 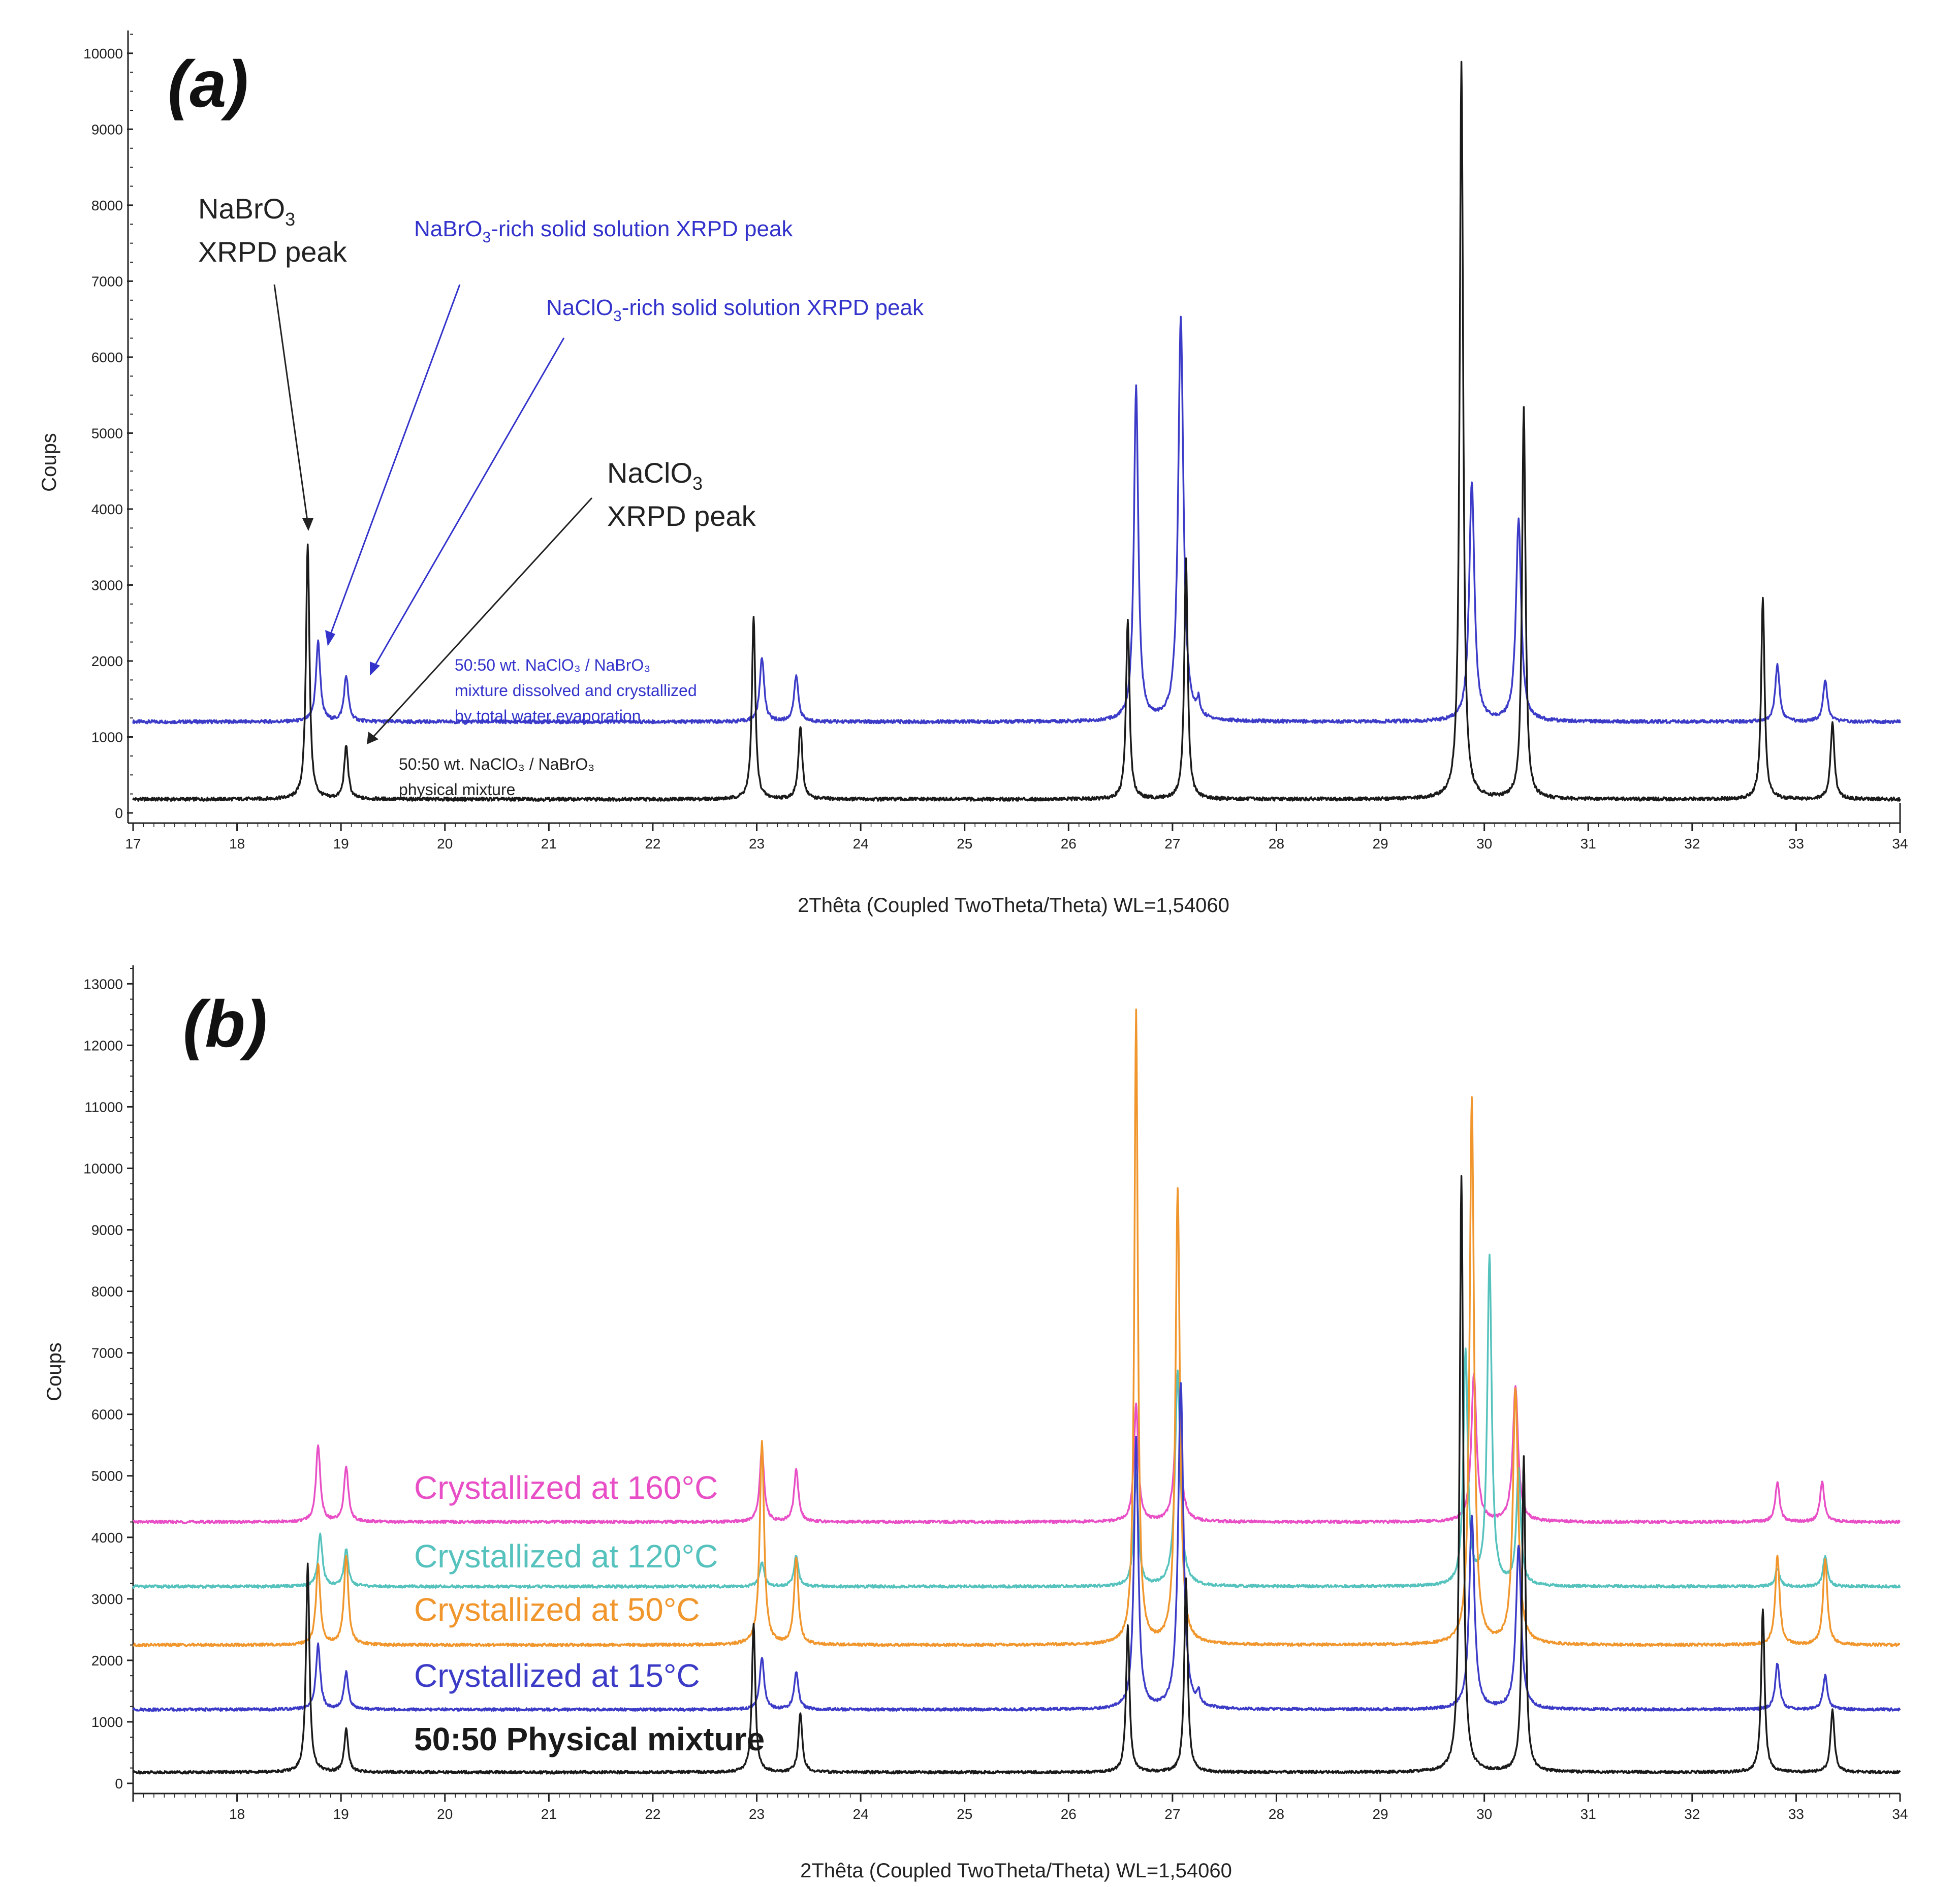 What do you see at coordinates (655, 475) in the screenshot?
I see `annotation-naclo3-peak: NaClO3` at bounding box center [655, 475].